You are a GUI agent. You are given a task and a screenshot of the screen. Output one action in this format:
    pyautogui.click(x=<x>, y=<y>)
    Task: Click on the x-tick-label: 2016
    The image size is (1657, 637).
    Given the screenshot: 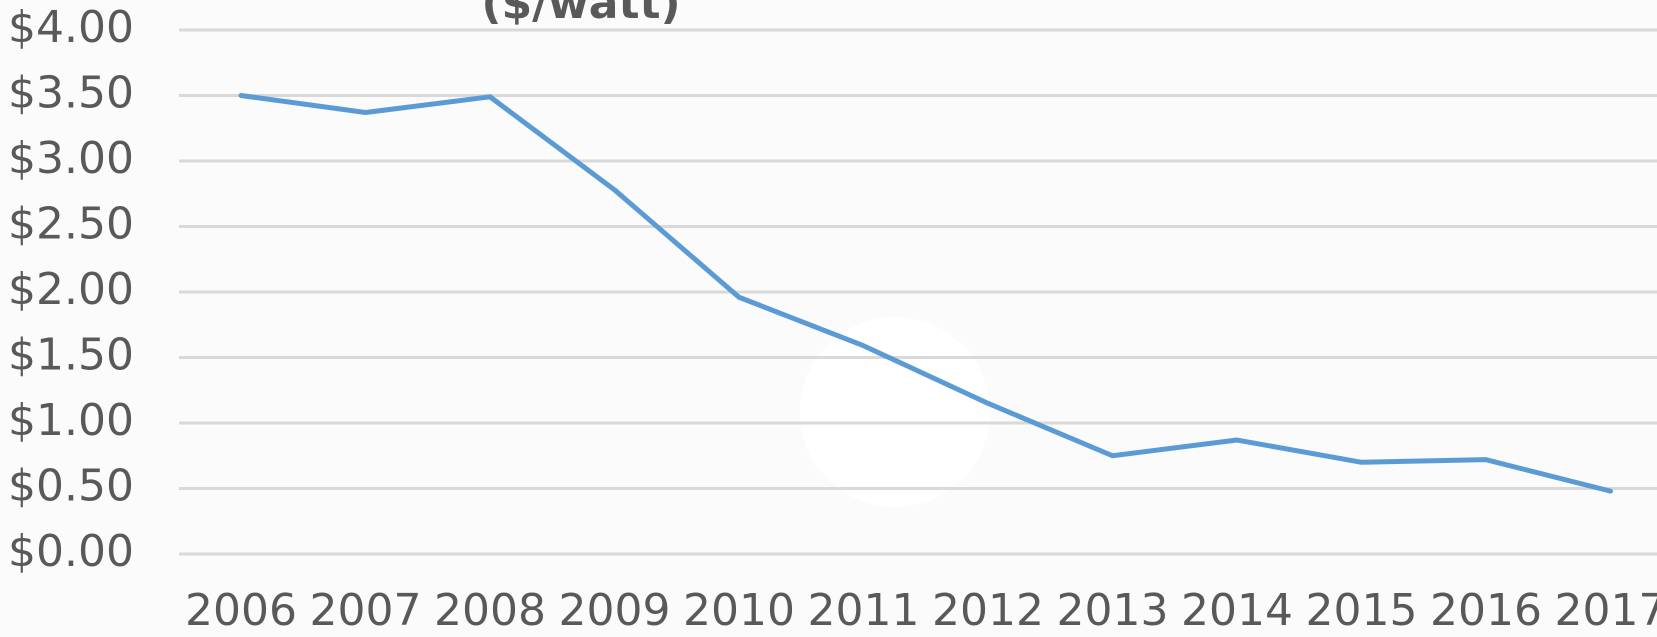 What is the action you would take?
    pyautogui.click(x=1486, y=610)
    